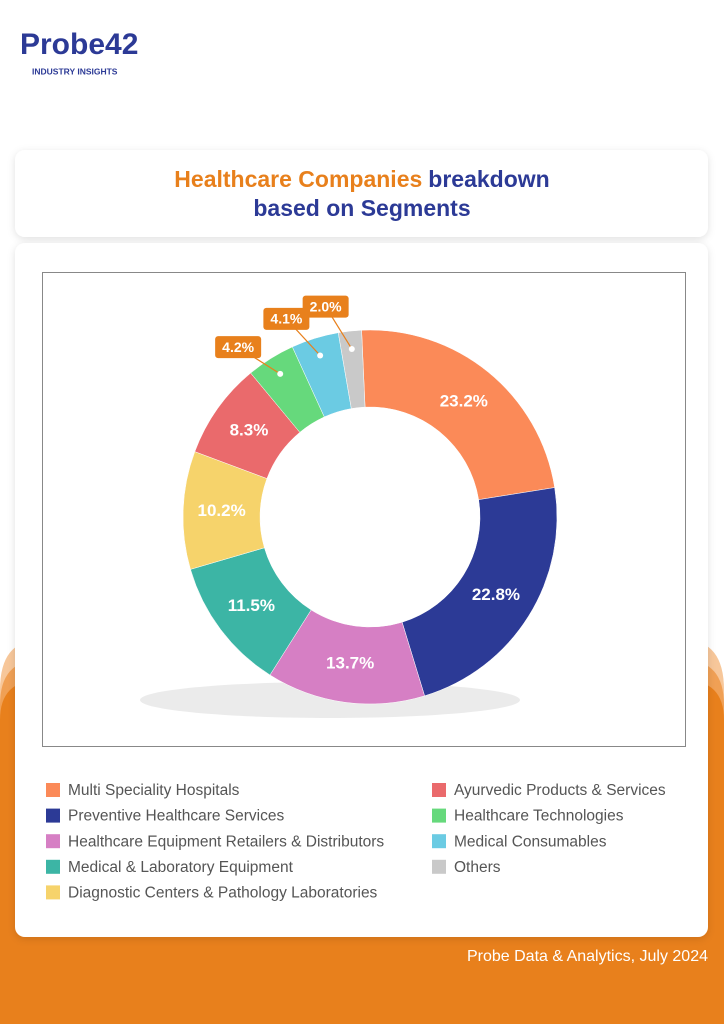 The height and width of the screenshot is (1024, 724). I want to click on data-label: 8.3%, so click(249, 429).